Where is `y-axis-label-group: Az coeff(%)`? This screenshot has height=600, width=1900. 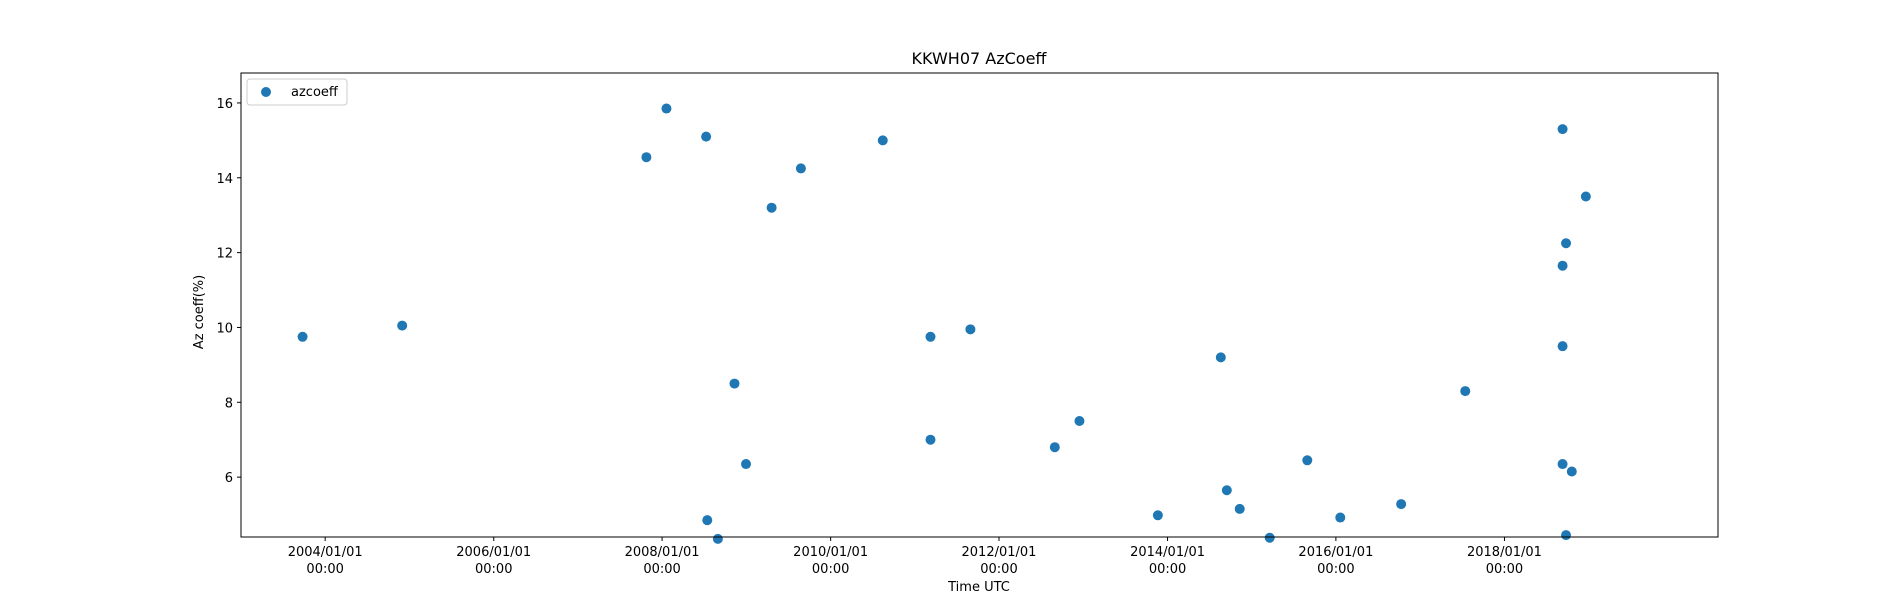
y-axis-label-group: Az coeff(%) is located at coordinates (199, 312).